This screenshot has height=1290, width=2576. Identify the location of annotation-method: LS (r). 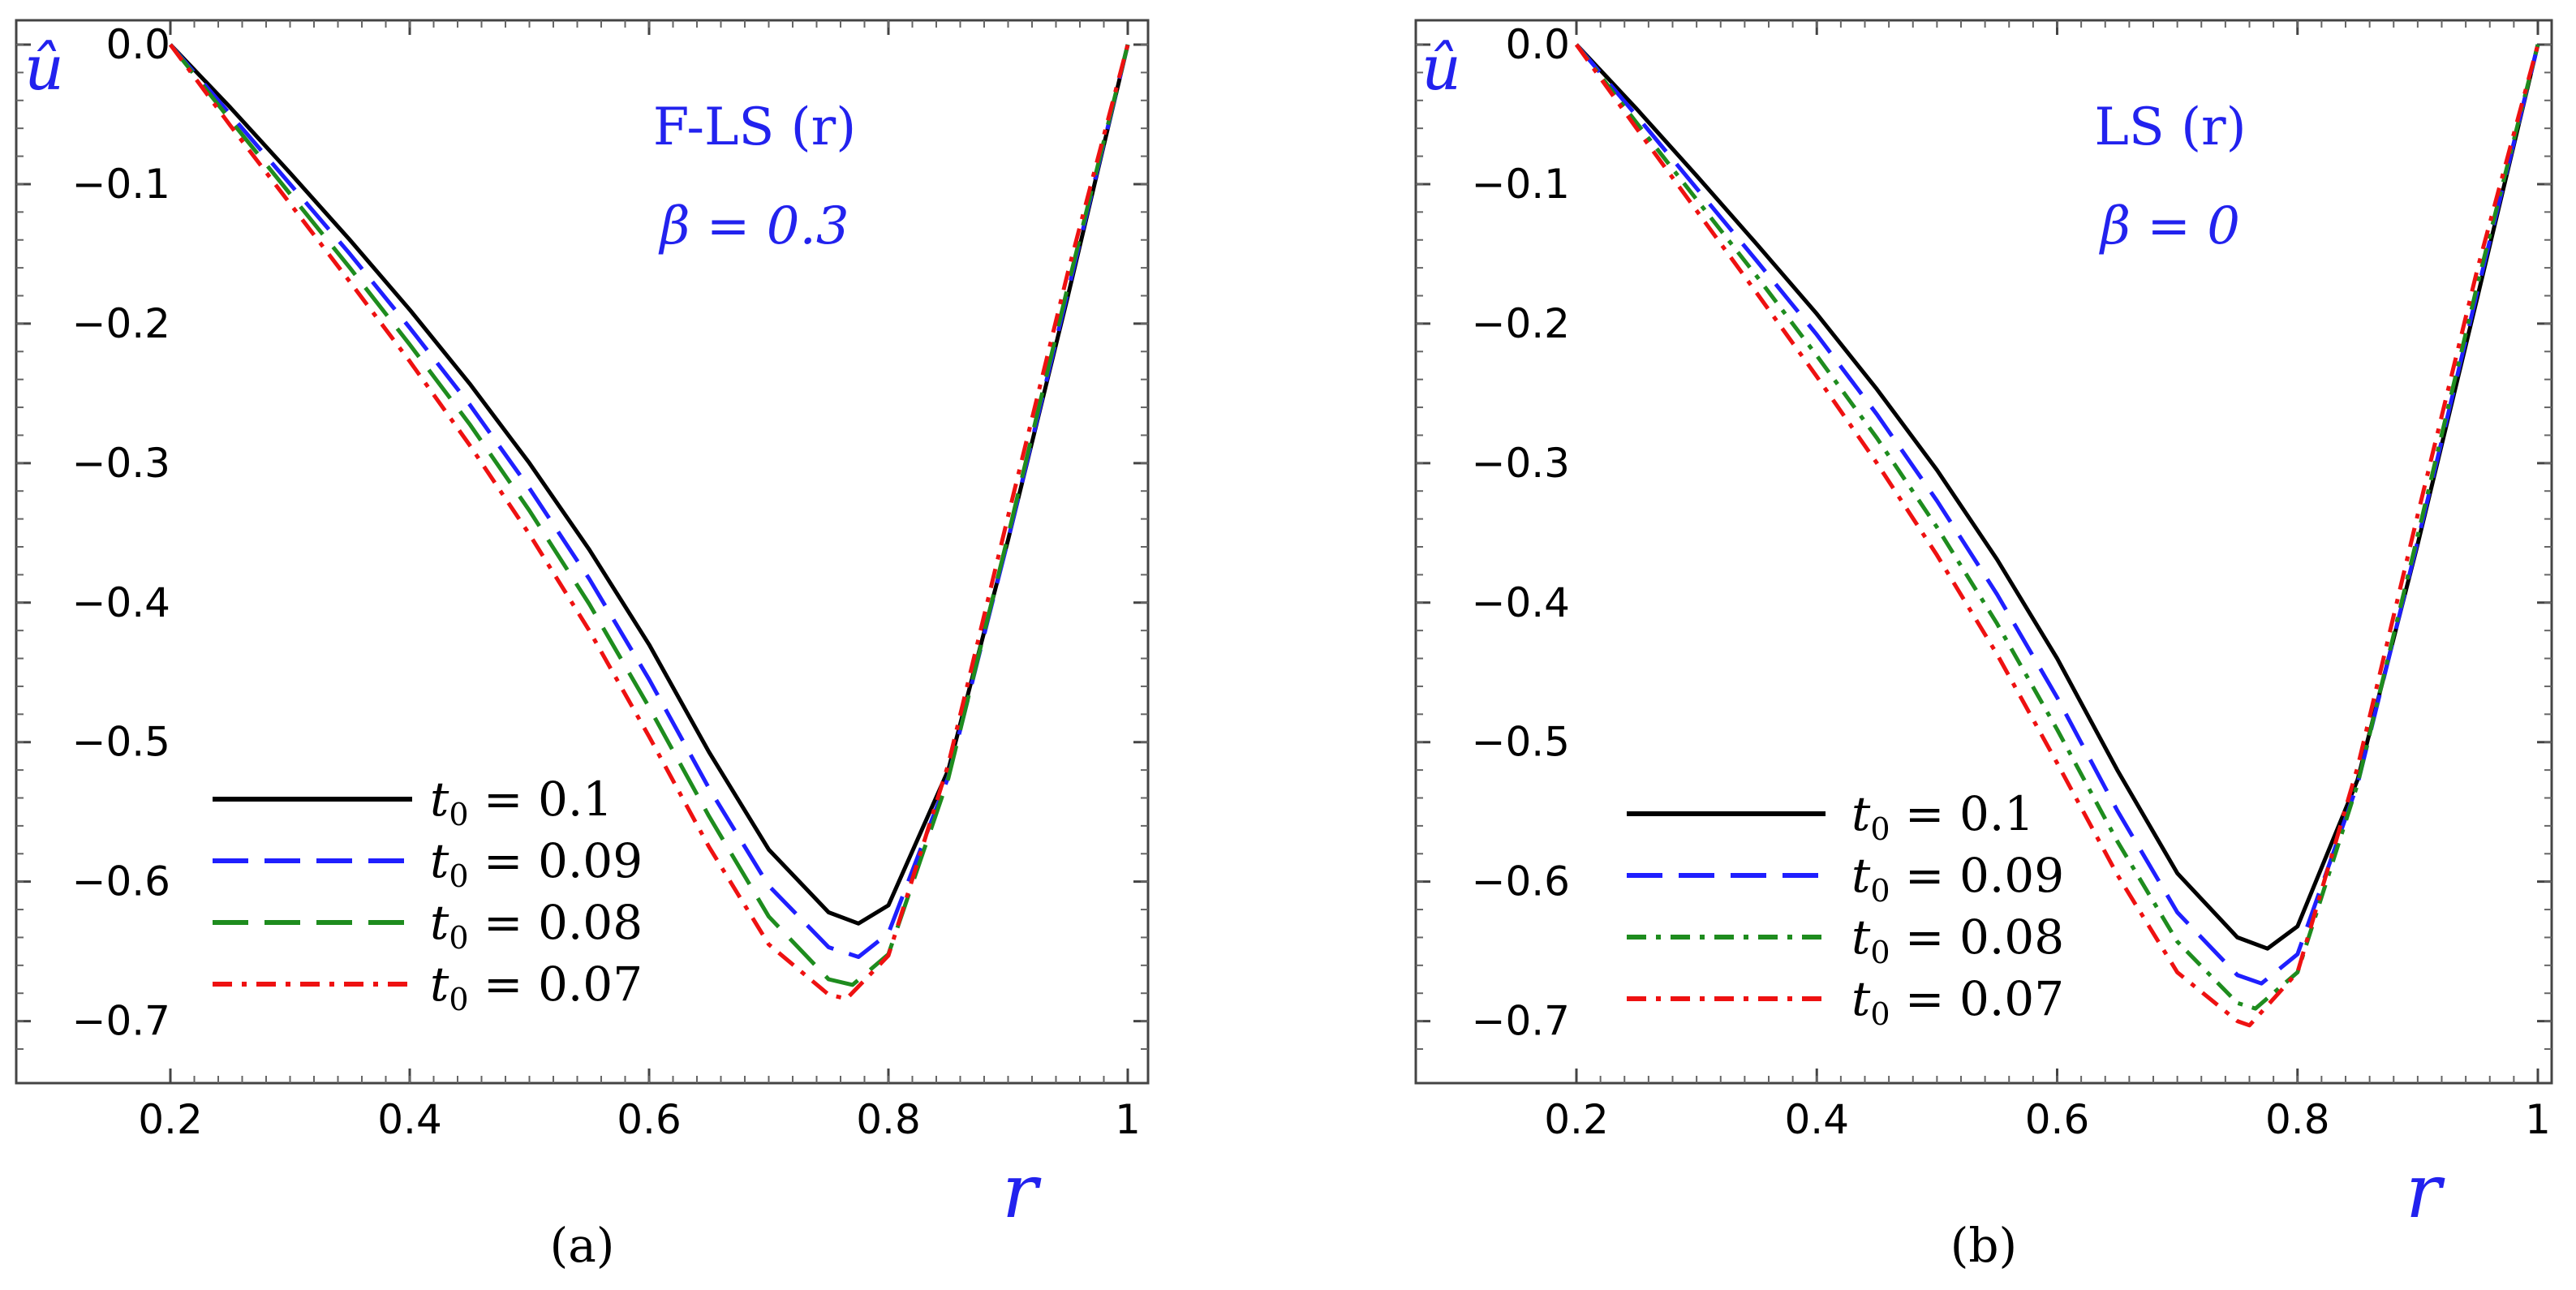
(2170, 127).